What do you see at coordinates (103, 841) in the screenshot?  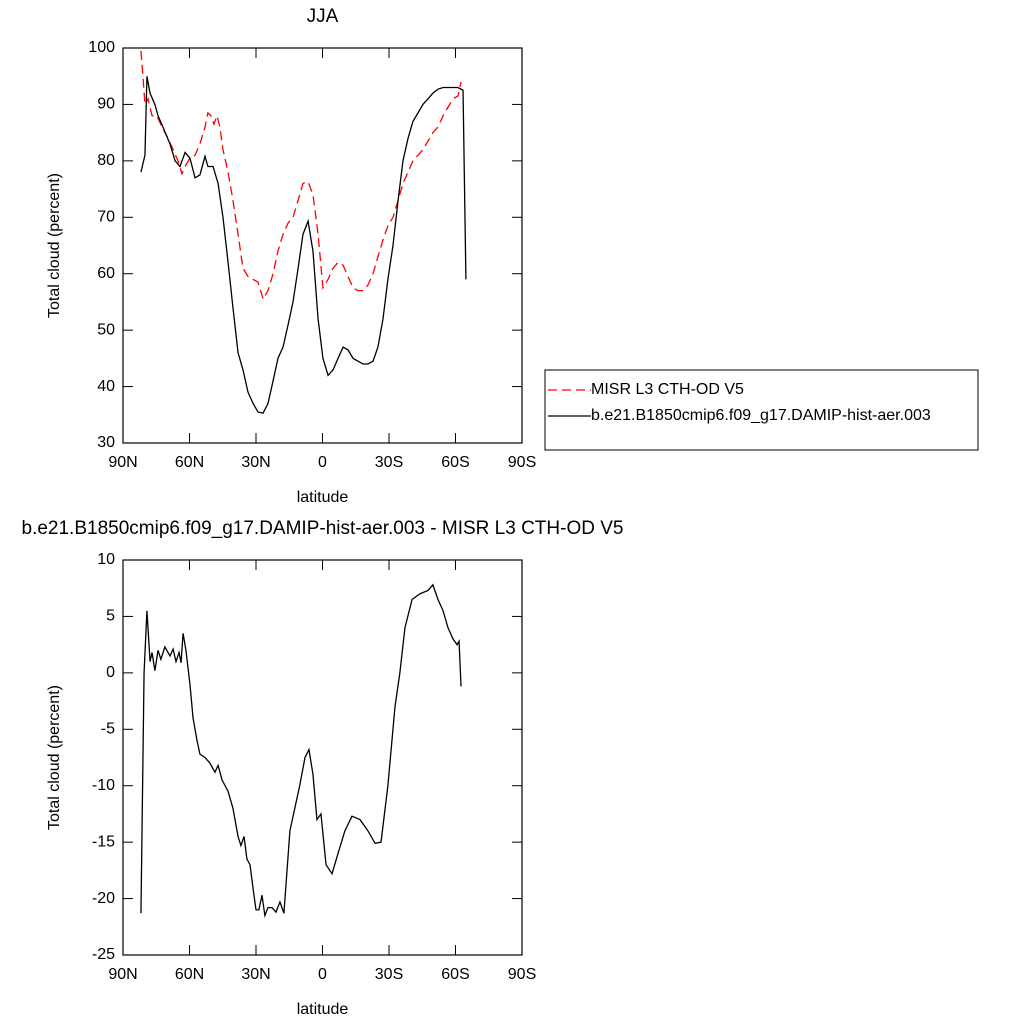 I see `y-tick-label: -15` at bounding box center [103, 841].